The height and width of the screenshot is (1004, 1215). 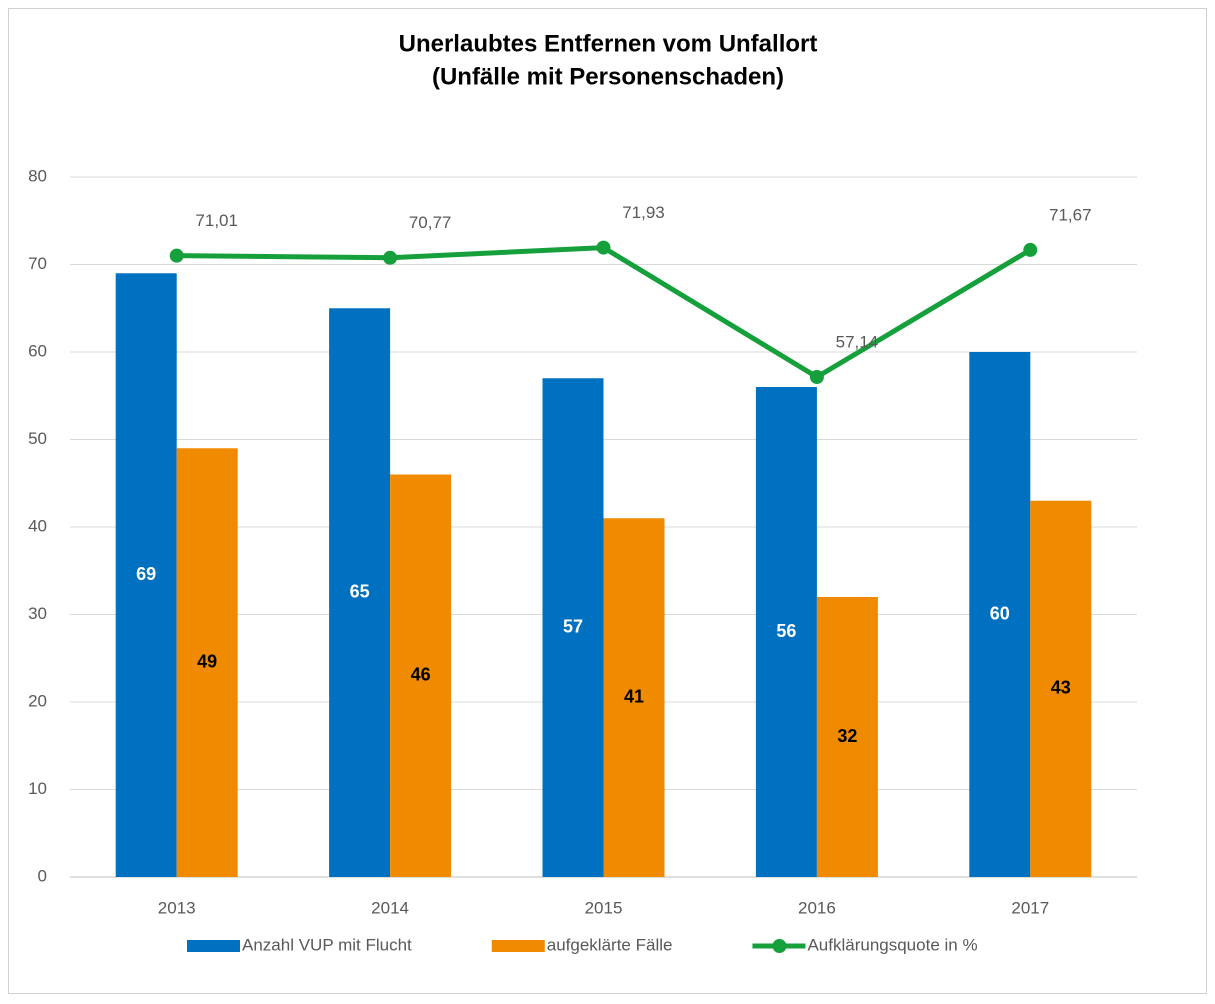 What do you see at coordinates (608, 43) in the screenshot?
I see `chart-title: Unerlaubtes Entfernen vom Unfallort` at bounding box center [608, 43].